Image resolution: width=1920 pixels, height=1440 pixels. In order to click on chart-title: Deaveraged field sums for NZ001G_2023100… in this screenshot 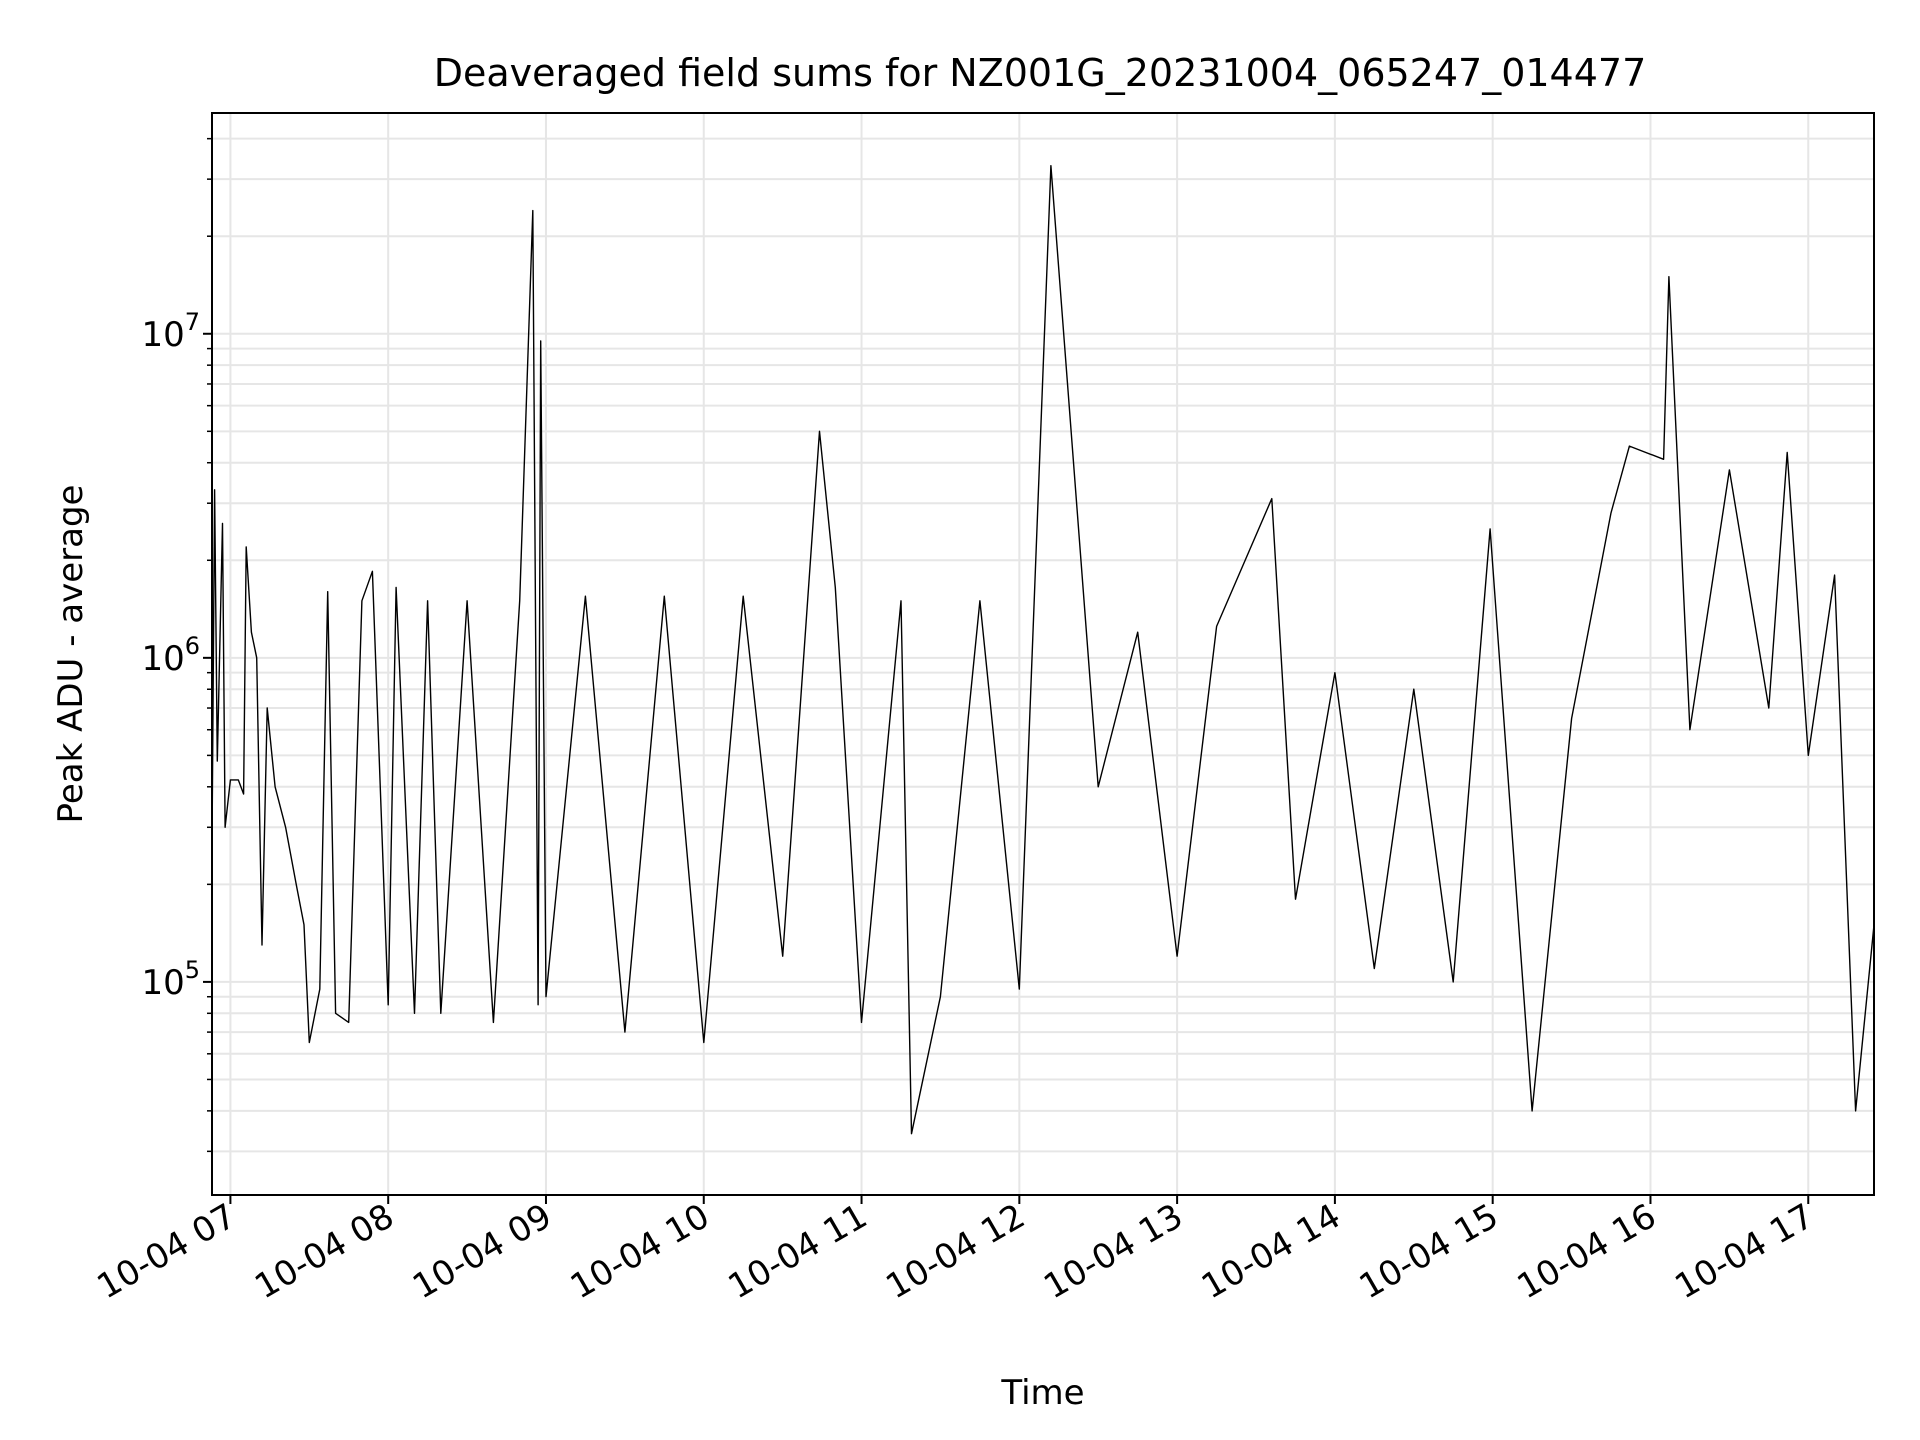, I will do `click(1040, 73)`.